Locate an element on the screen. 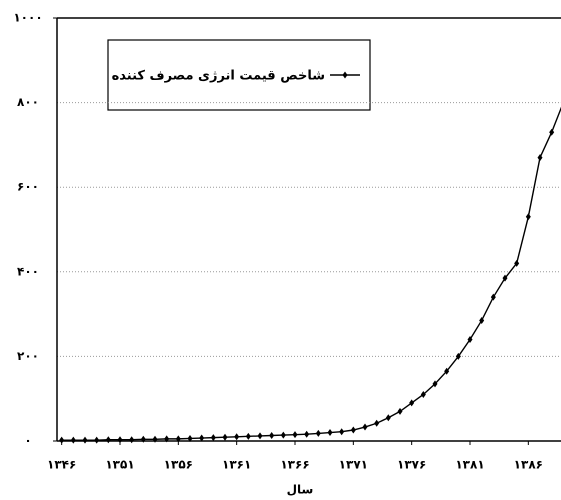  x-tick-label: ۱۳۶۱ is located at coordinates (236, 465).